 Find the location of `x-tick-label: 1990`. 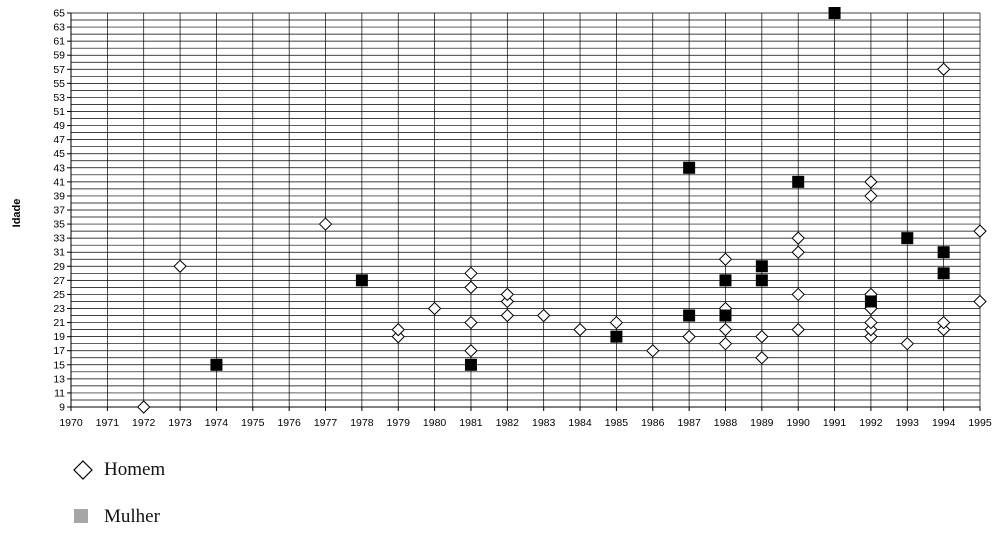

x-tick-label: 1990 is located at coordinates (799, 423).